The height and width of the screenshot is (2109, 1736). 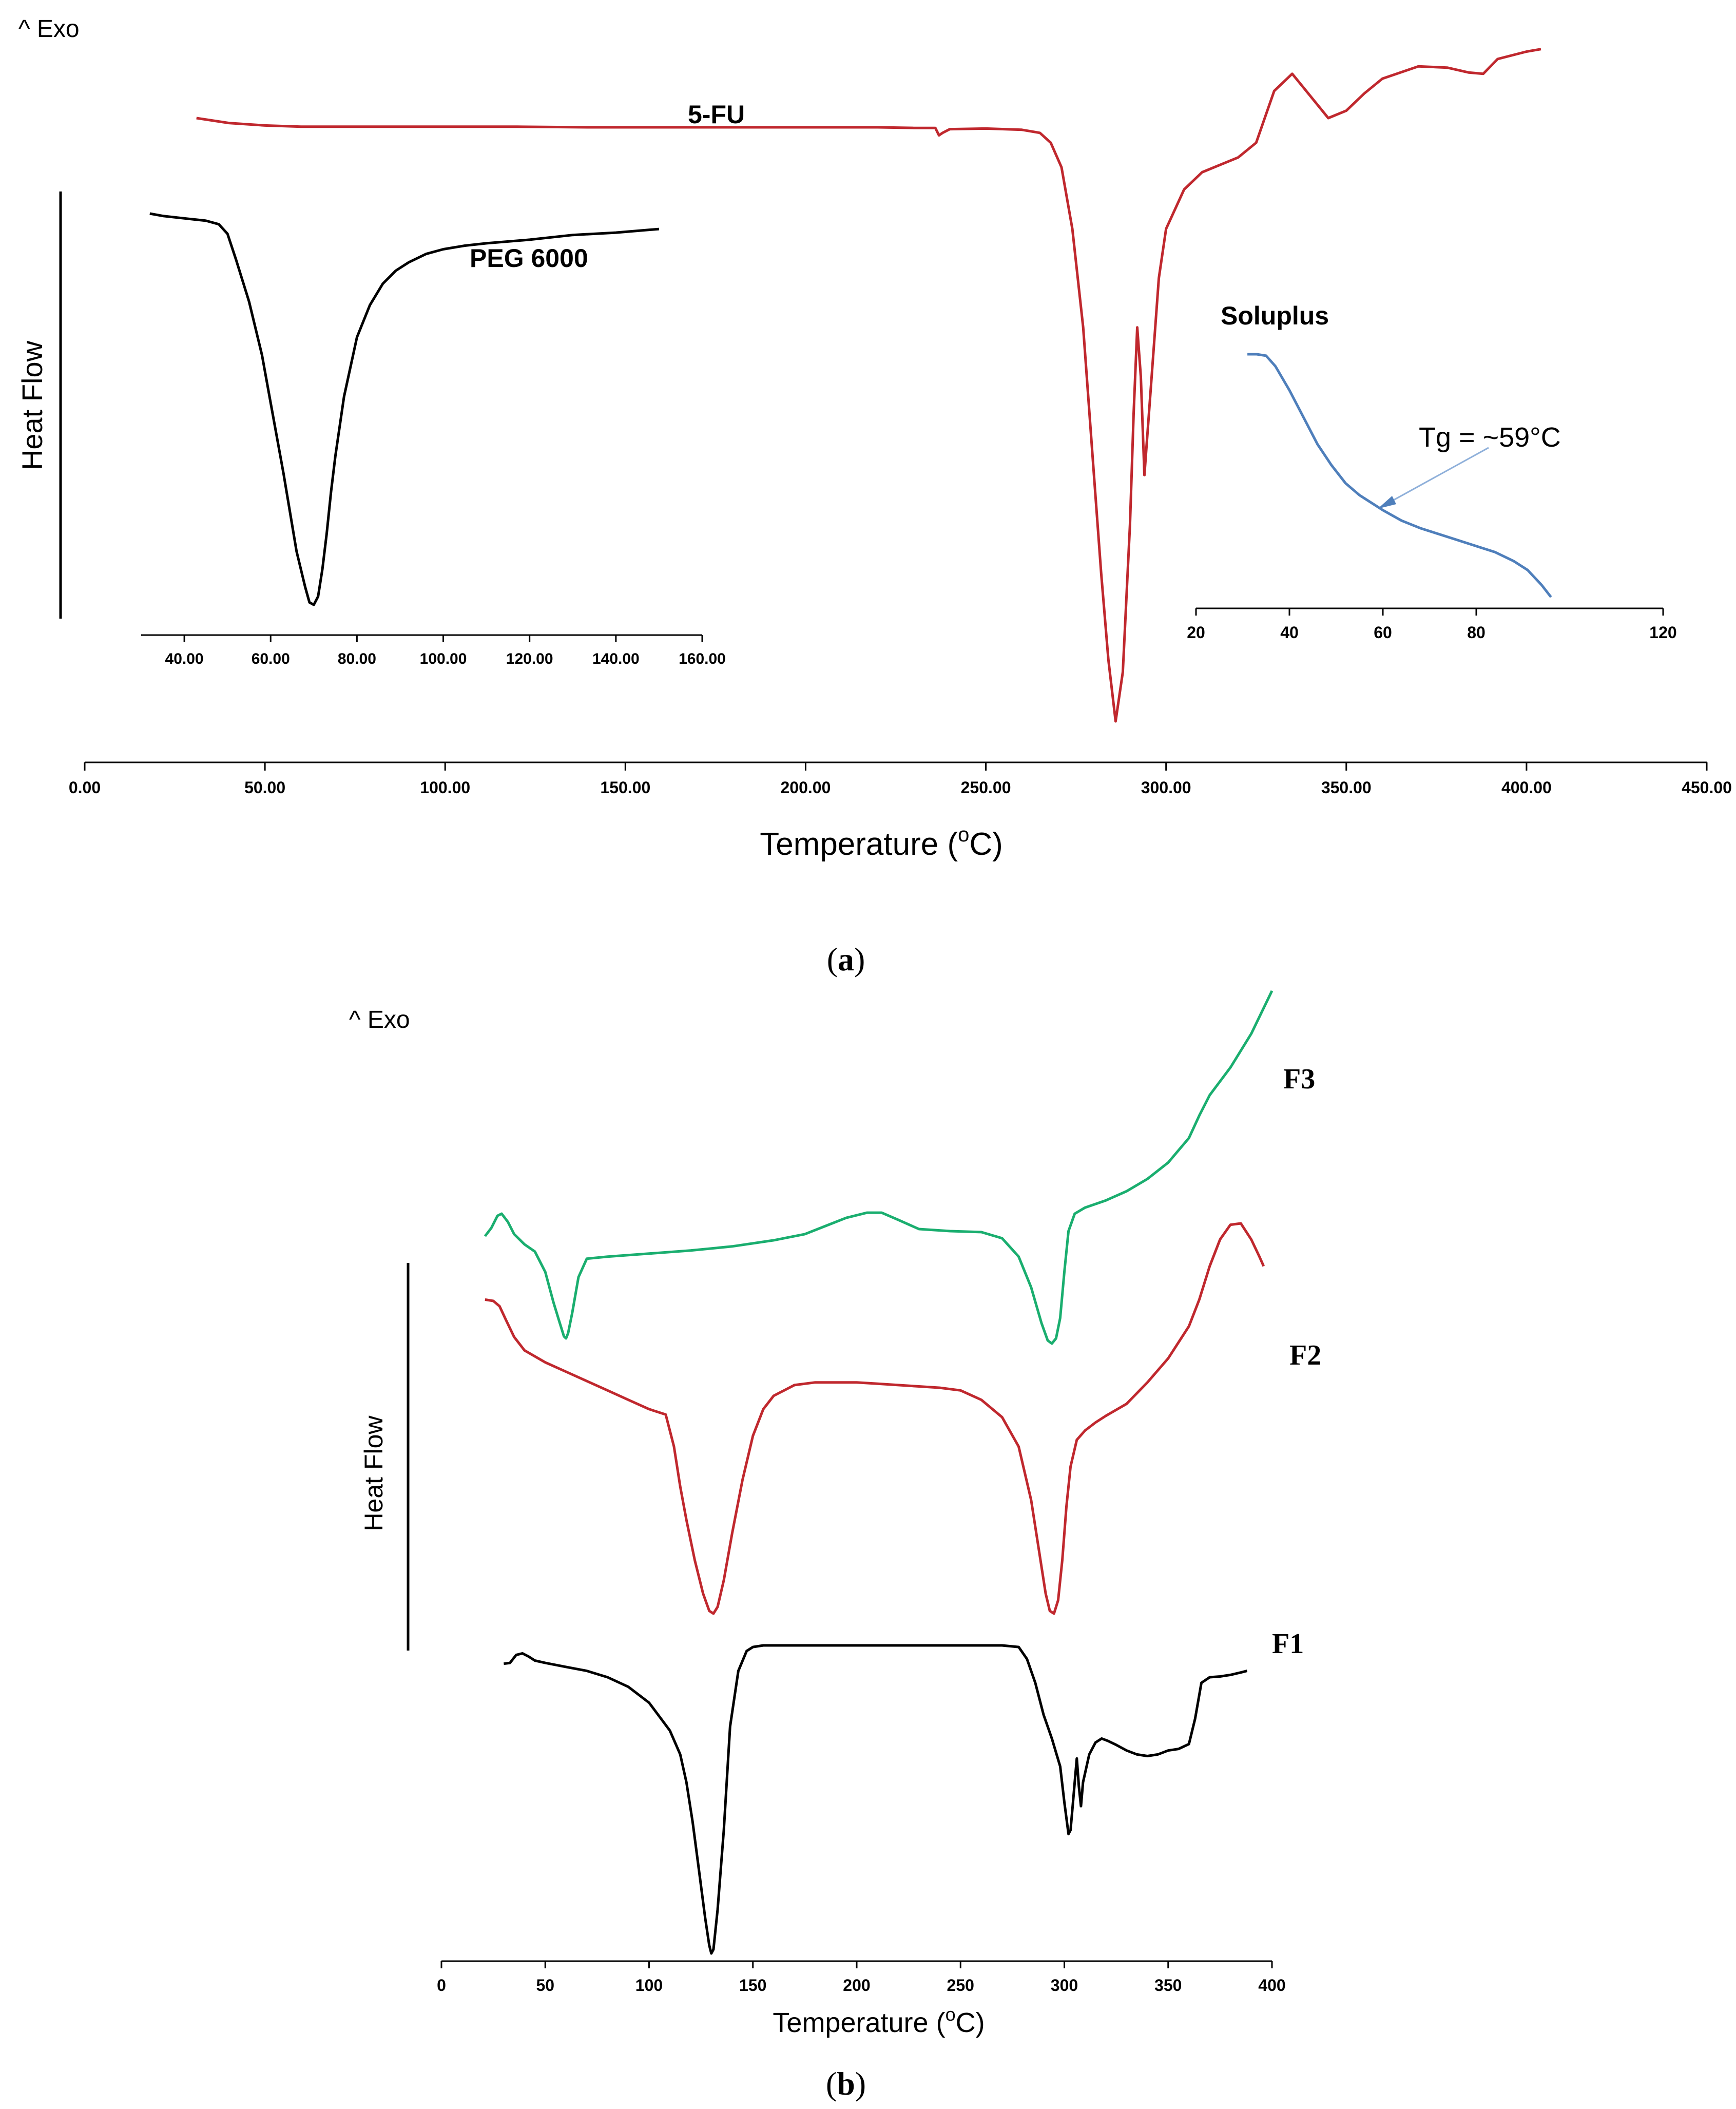 What do you see at coordinates (1387, 502) in the screenshot?
I see `tg-arrow-head` at bounding box center [1387, 502].